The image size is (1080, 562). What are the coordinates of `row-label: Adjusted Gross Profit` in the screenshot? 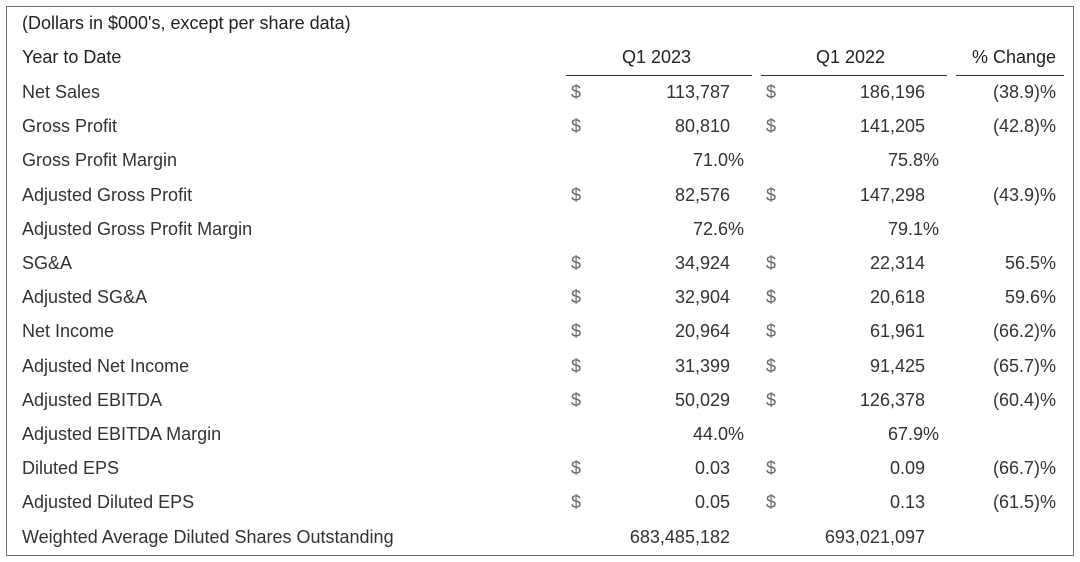 It's located at (107, 195).